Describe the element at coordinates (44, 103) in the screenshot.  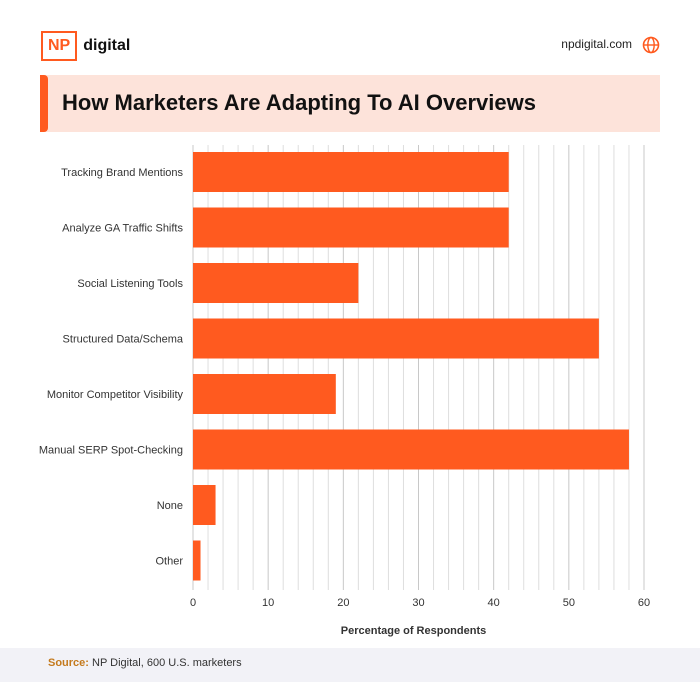
I see `title-accent` at that location.